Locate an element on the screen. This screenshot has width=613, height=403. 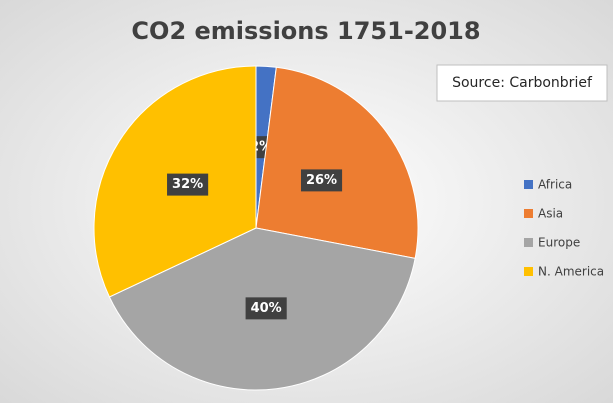
data-label: 26% is located at coordinates (321, 180).